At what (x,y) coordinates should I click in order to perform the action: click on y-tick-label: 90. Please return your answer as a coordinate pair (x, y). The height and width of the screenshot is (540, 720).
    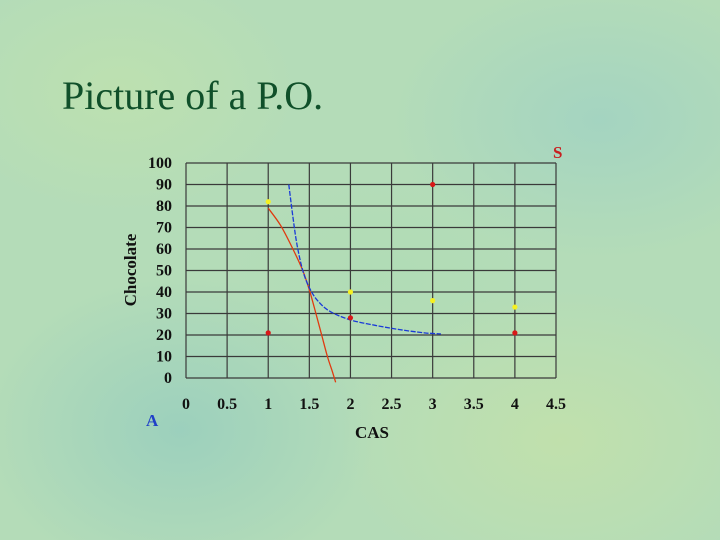
    Looking at the image, I should click on (164, 185).